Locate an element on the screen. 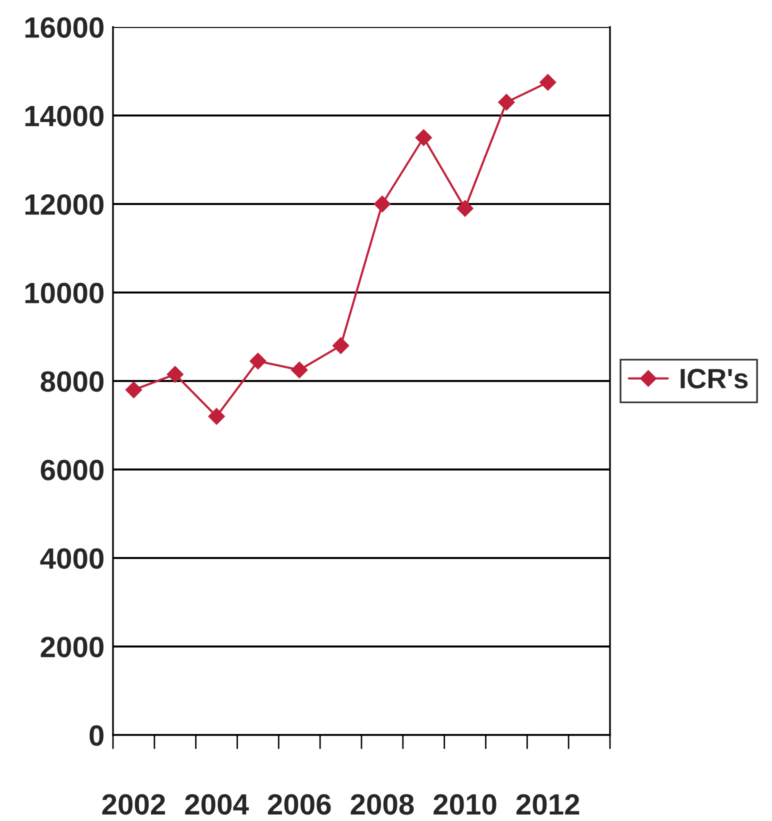 The height and width of the screenshot is (821, 772). x-tick-label: 2002 is located at coordinates (133, 804).